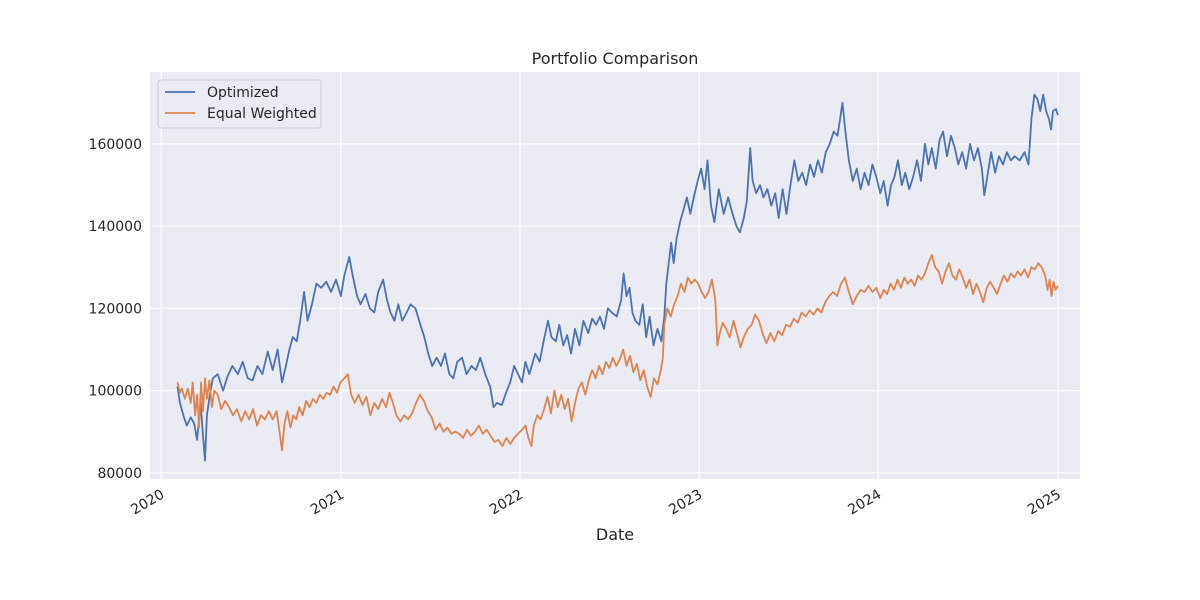  What do you see at coordinates (119, 474) in the screenshot?
I see `y-tick-label: 80000` at bounding box center [119, 474].